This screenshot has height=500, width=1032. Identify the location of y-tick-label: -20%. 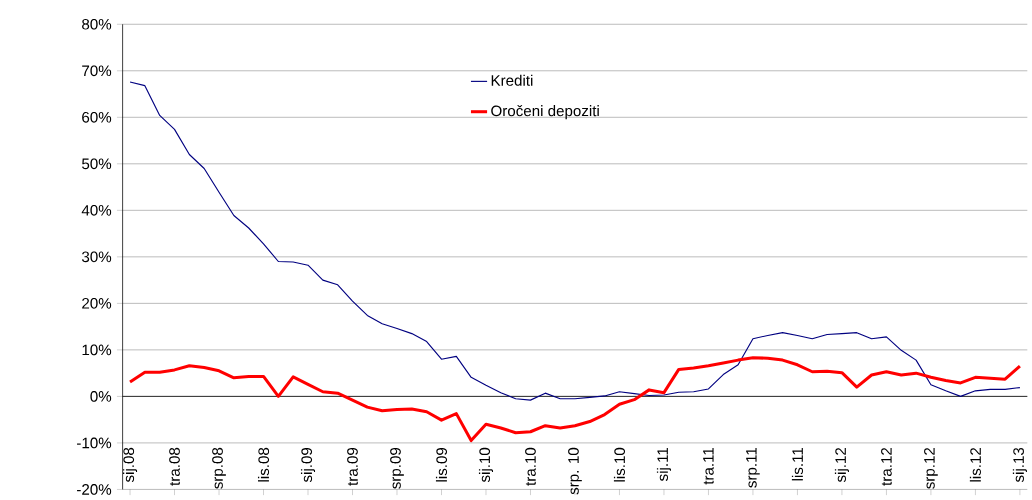
(94, 489).